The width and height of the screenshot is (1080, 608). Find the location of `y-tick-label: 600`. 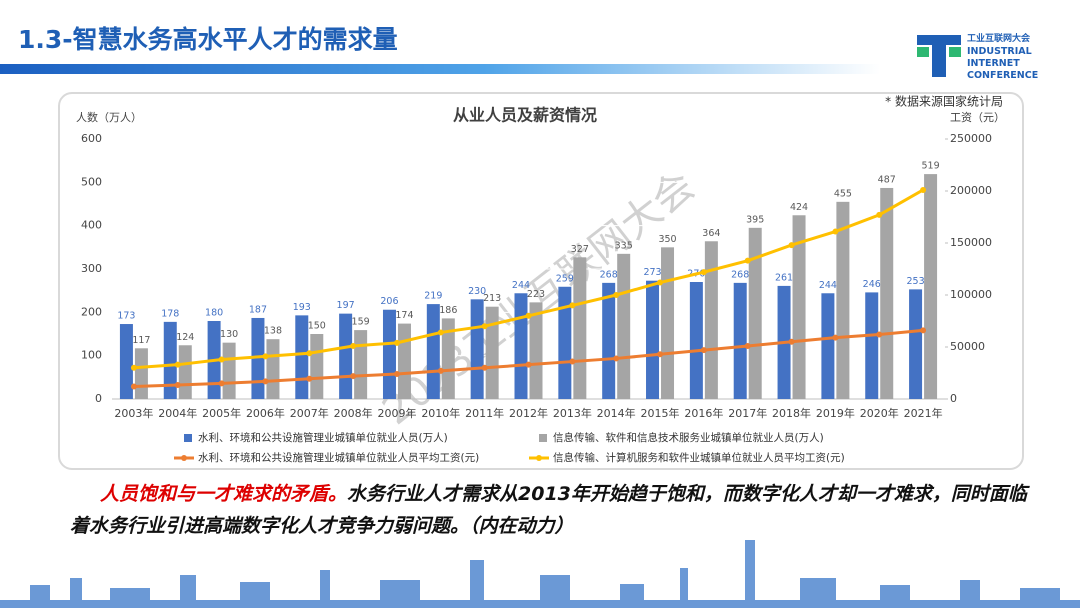

y-tick-label: 600 is located at coordinates (91, 138).